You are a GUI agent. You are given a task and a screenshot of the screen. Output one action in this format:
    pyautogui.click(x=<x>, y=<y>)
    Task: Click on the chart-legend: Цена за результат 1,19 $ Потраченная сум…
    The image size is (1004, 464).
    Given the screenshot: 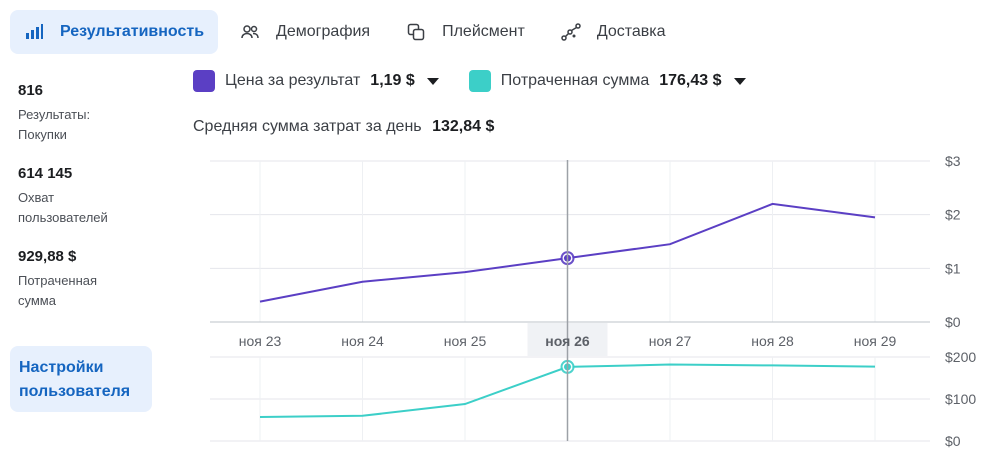 What is the action you would take?
    pyautogui.click(x=484, y=81)
    